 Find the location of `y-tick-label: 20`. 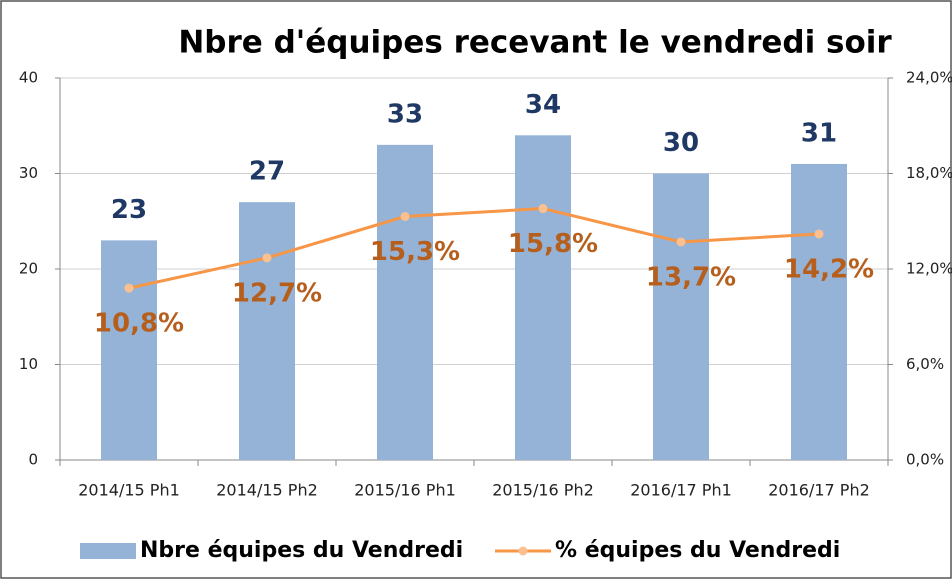

y-tick-label: 20 is located at coordinates (28, 269).